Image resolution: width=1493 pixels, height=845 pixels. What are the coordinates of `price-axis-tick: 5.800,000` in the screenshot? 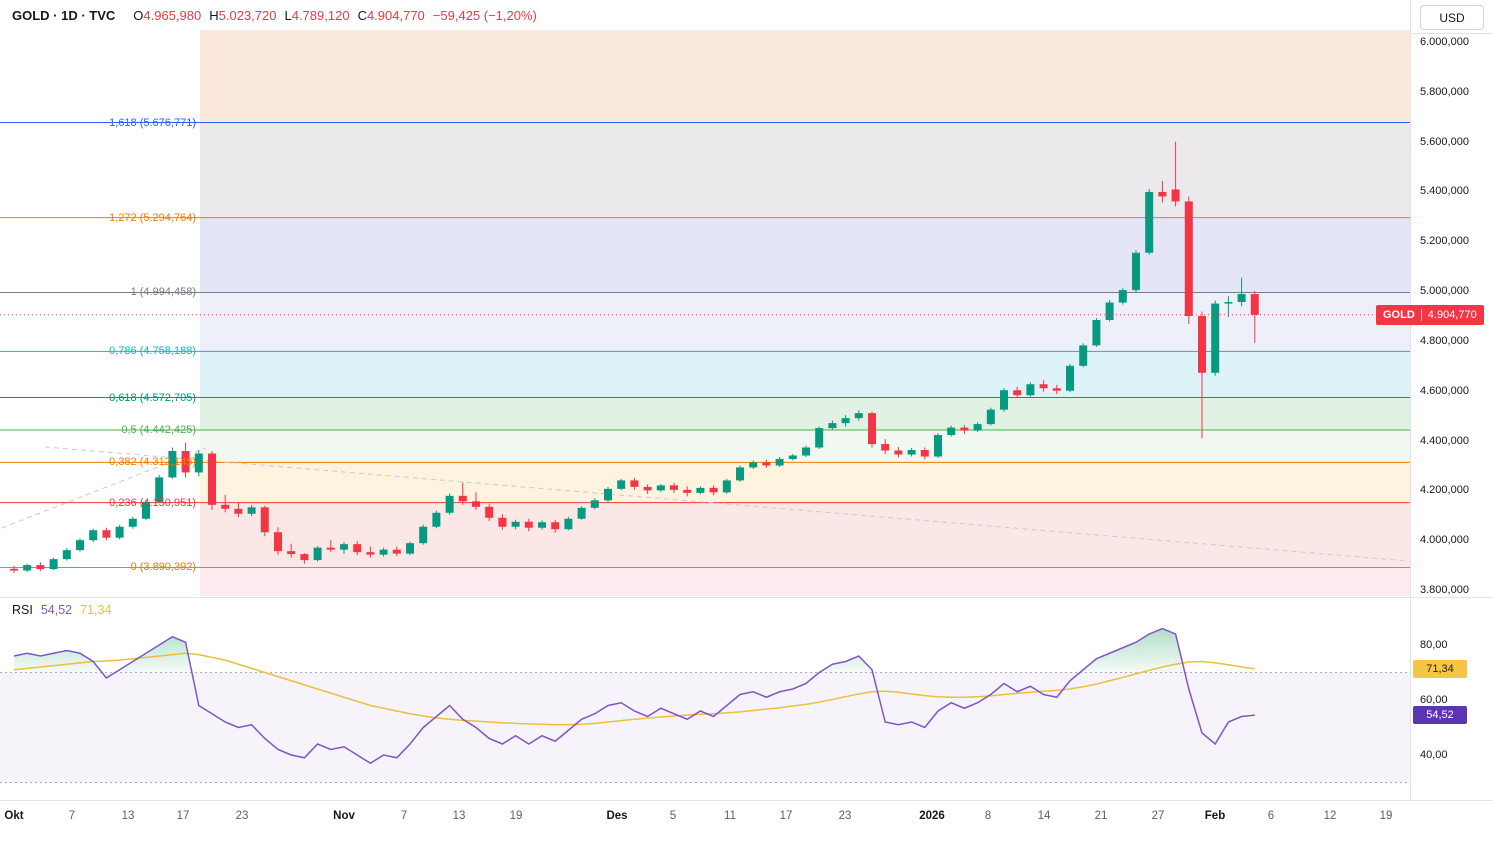 It's located at (1444, 91).